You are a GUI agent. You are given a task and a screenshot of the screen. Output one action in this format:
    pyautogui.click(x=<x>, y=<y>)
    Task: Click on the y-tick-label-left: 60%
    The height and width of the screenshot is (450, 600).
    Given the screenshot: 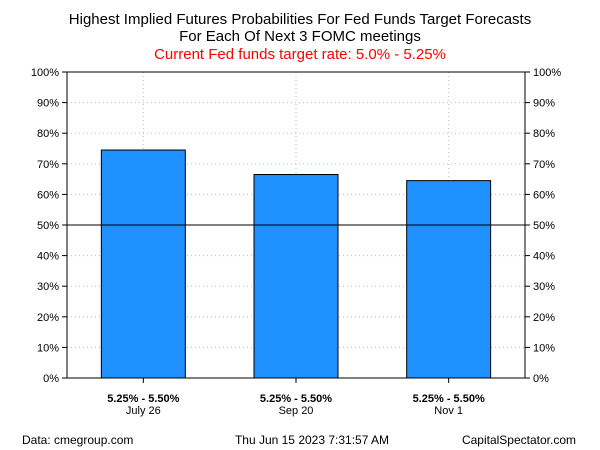 What is the action you would take?
    pyautogui.click(x=48, y=195)
    